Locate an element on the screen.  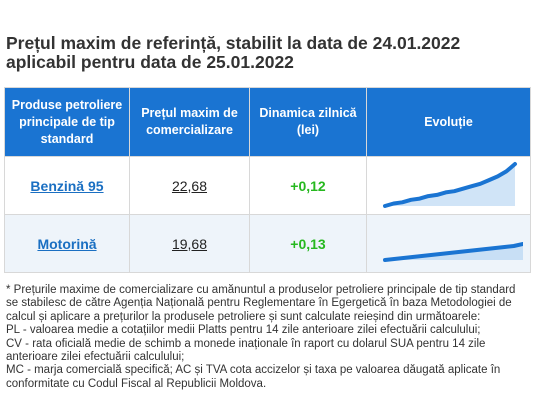
header-evolution: Evoluție is located at coordinates (448, 122).